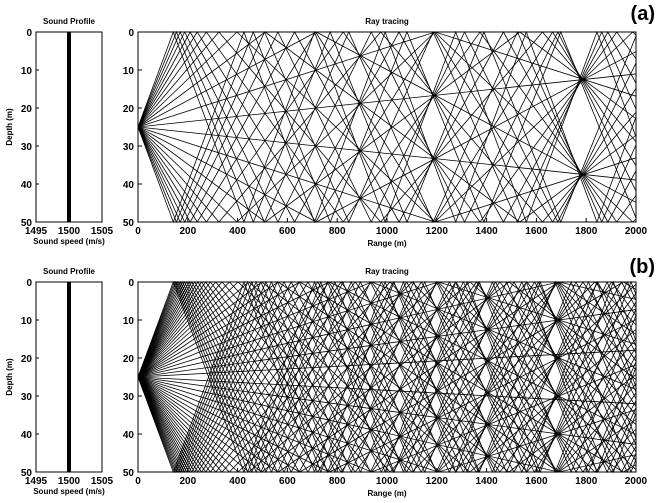  What do you see at coordinates (69, 271) in the screenshot?
I see `panel-b-sound-profile-title: Sound Profile` at bounding box center [69, 271].